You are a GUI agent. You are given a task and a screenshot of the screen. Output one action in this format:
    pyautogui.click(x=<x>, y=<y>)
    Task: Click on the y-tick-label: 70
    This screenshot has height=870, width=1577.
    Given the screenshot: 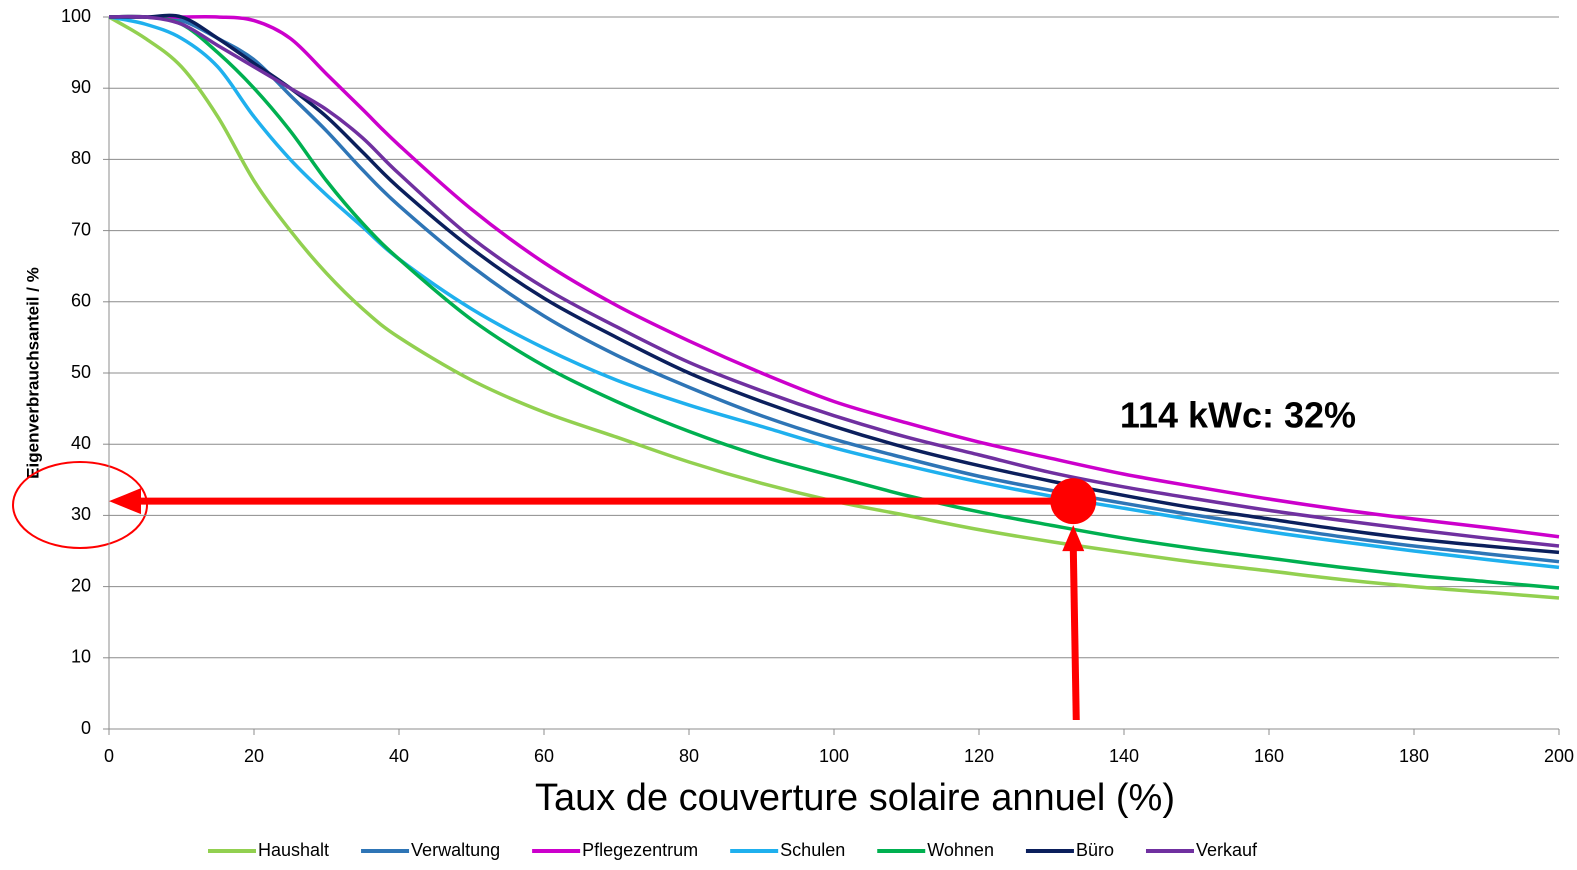 What is the action you would take?
    pyautogui.click(x=81, y=229)
    